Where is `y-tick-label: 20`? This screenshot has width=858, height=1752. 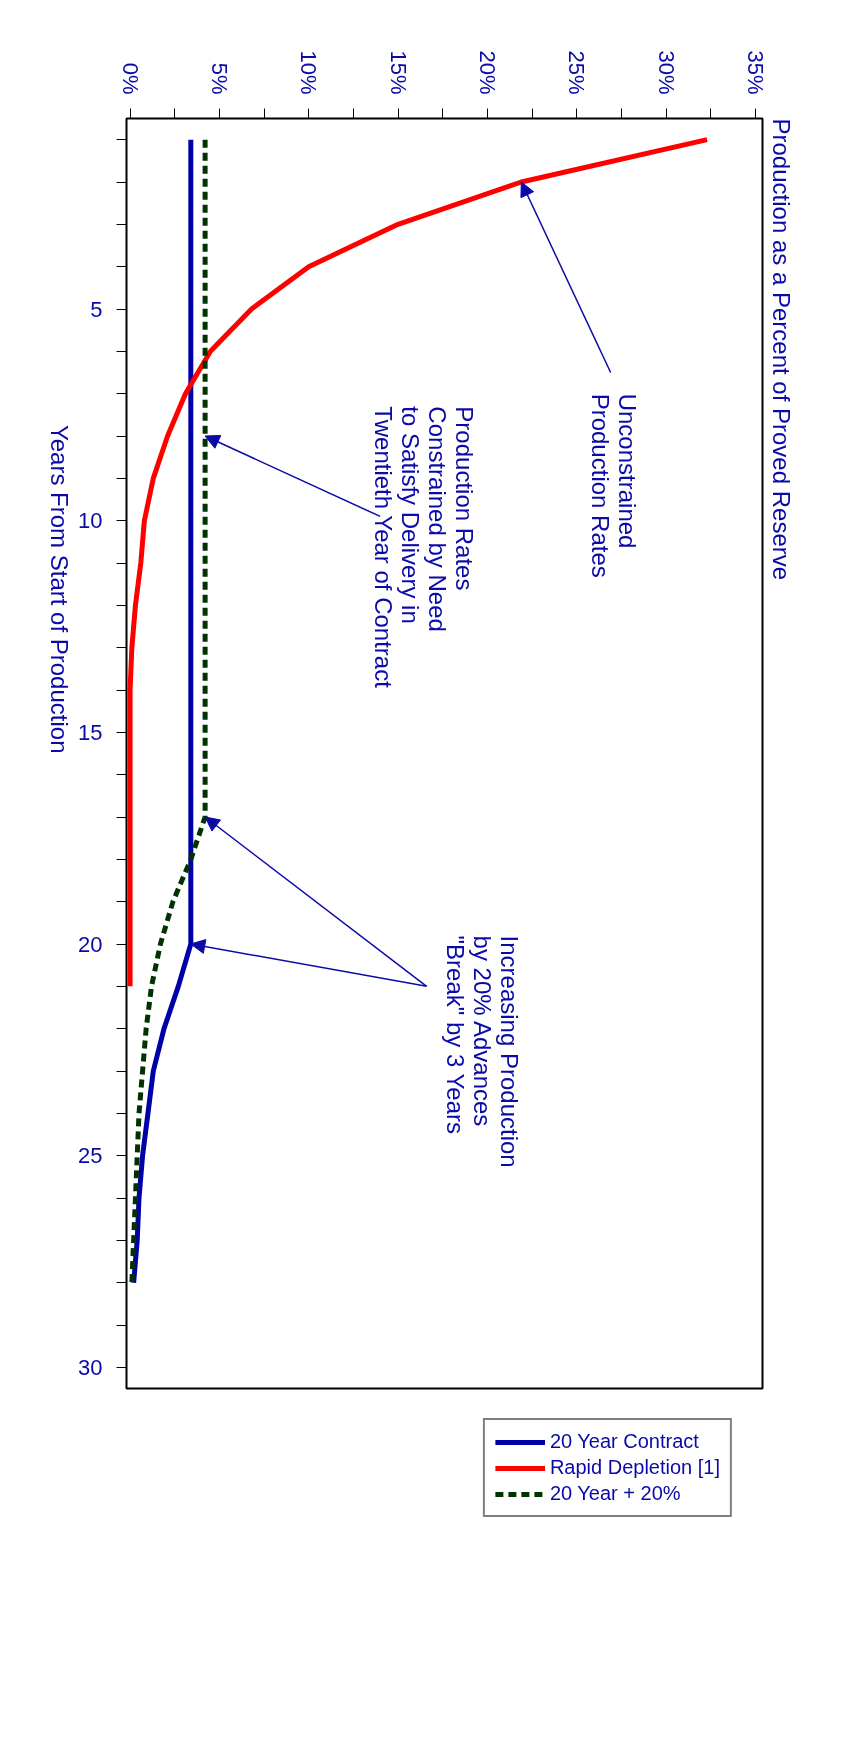
y-tick-label: 20 is located at coordinates (90, 944).